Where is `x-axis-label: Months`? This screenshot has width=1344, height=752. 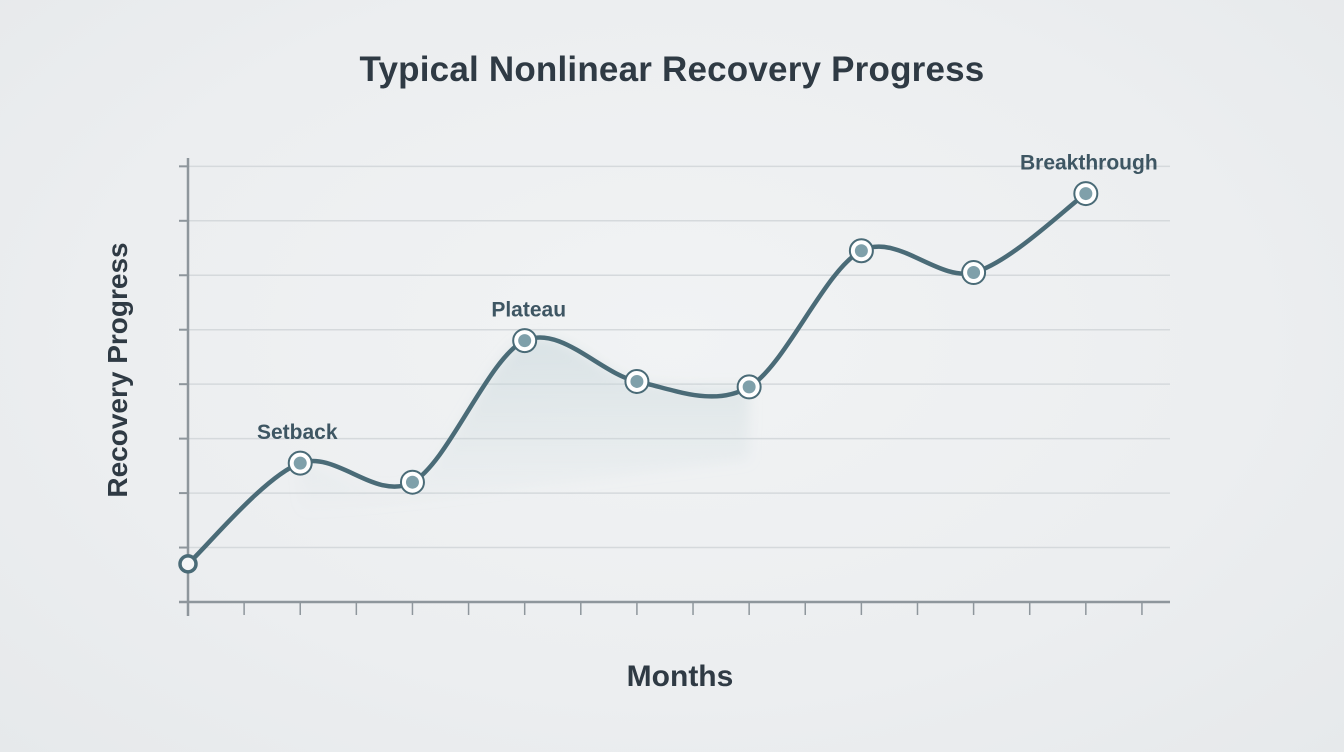 x-axis-label: Months is located at coordinates (680, 676).